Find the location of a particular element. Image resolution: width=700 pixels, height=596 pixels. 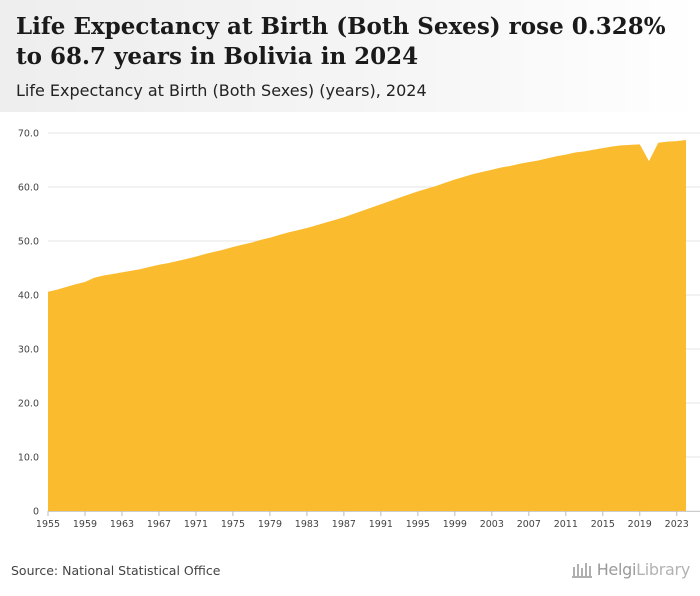

y-tick-label: 60.0 is located at coordinates (28, 188).